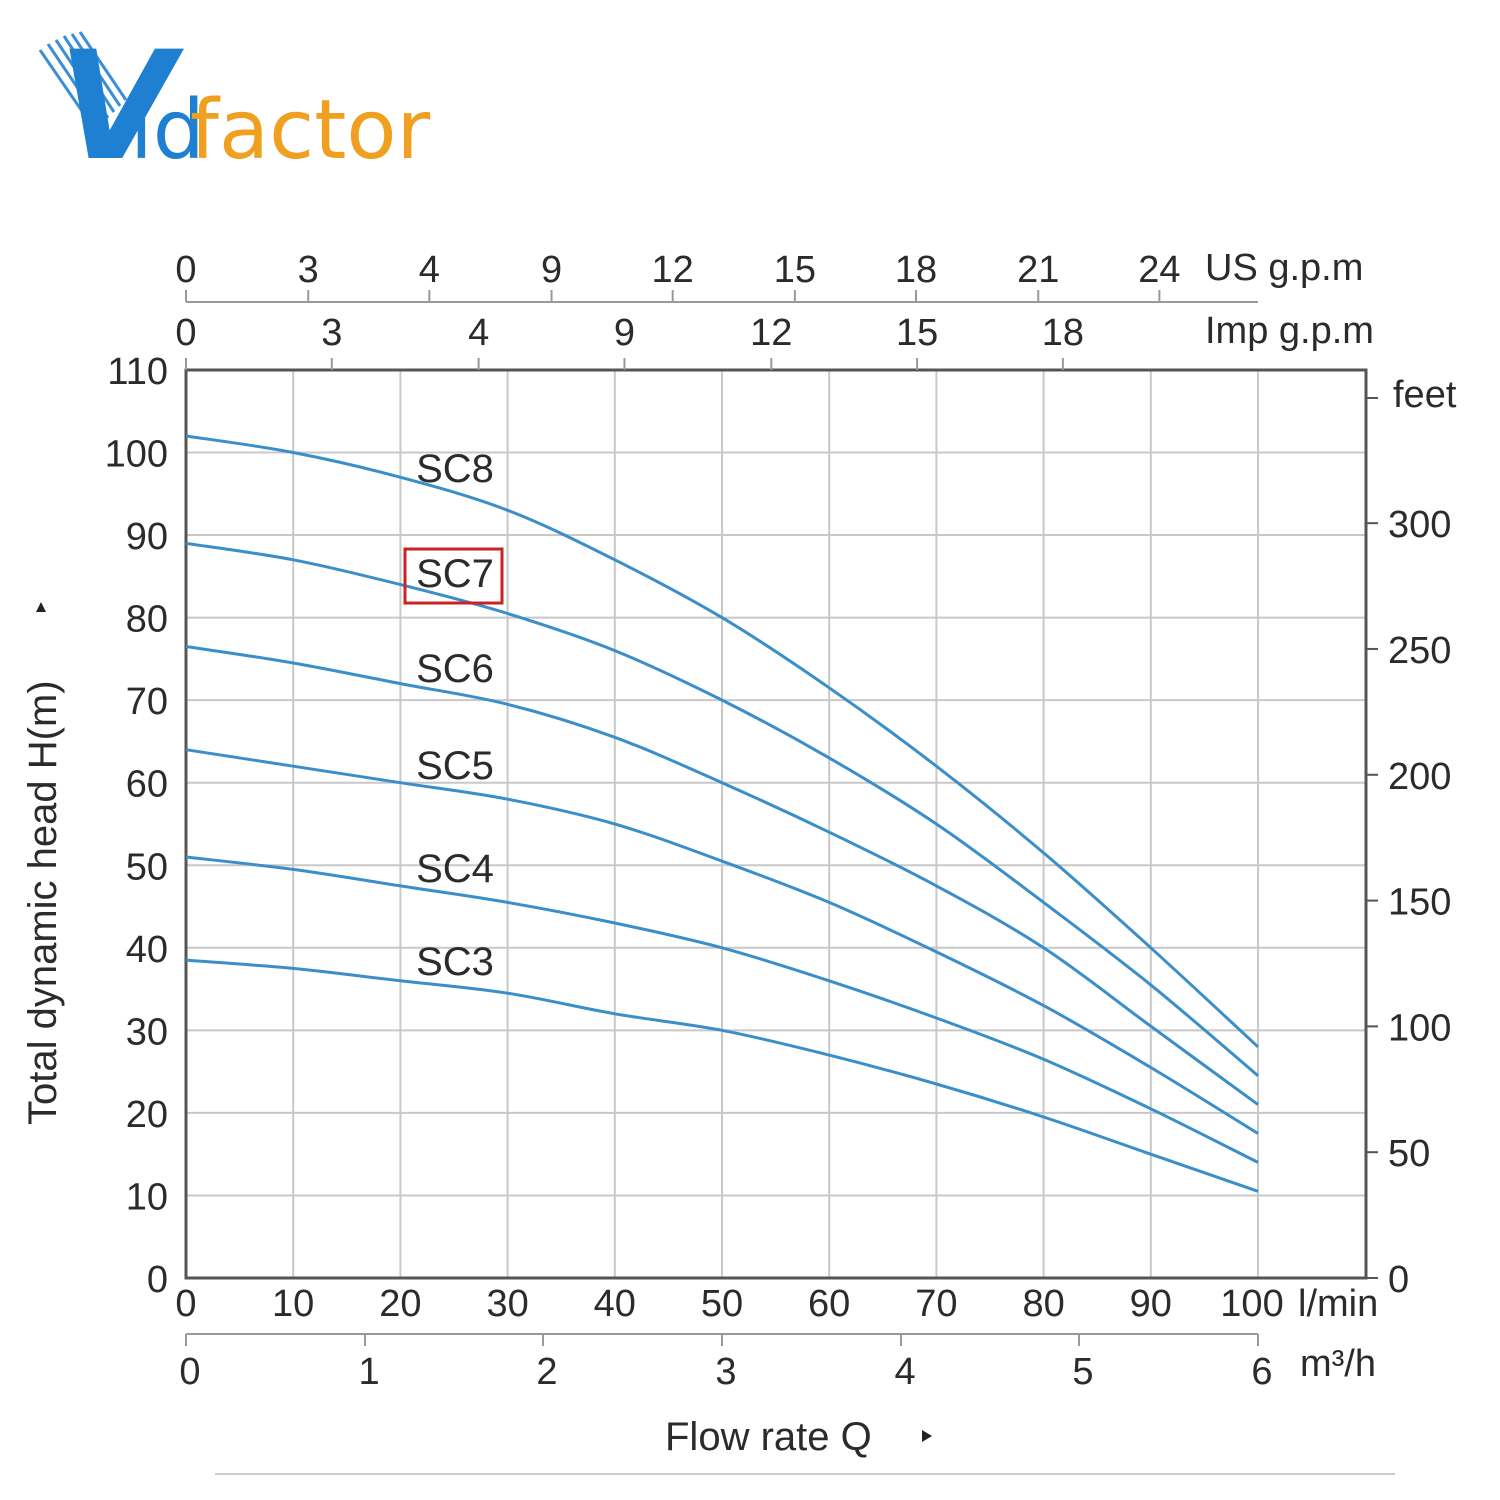  What do you see at coordinates (771, 333) in the screenshot?
I see `imp-tick-label: 12` at bounding box center [771, 333].